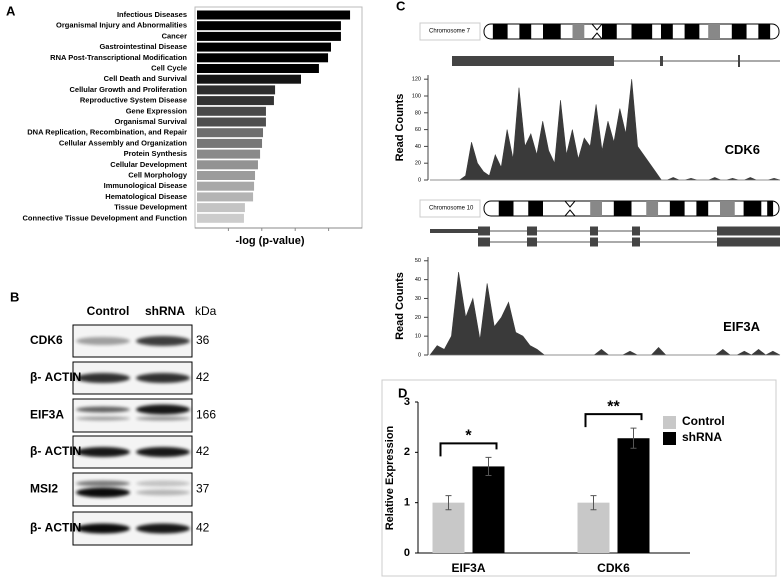 This screenshot has height=578, width=782. Describe the element at coordinates (468, 436) in the screenshot. I see `significance-mark: *` at that location.